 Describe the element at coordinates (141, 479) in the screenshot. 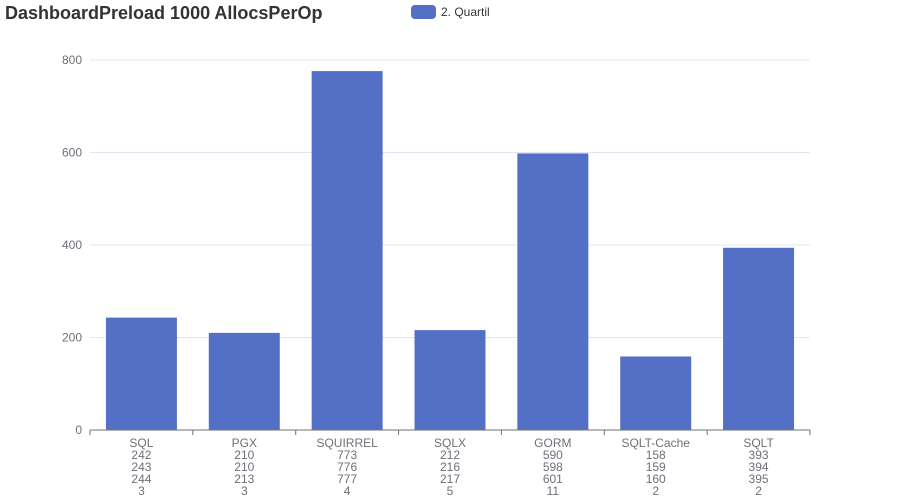

I see `x-category-stat: 244` at that location.